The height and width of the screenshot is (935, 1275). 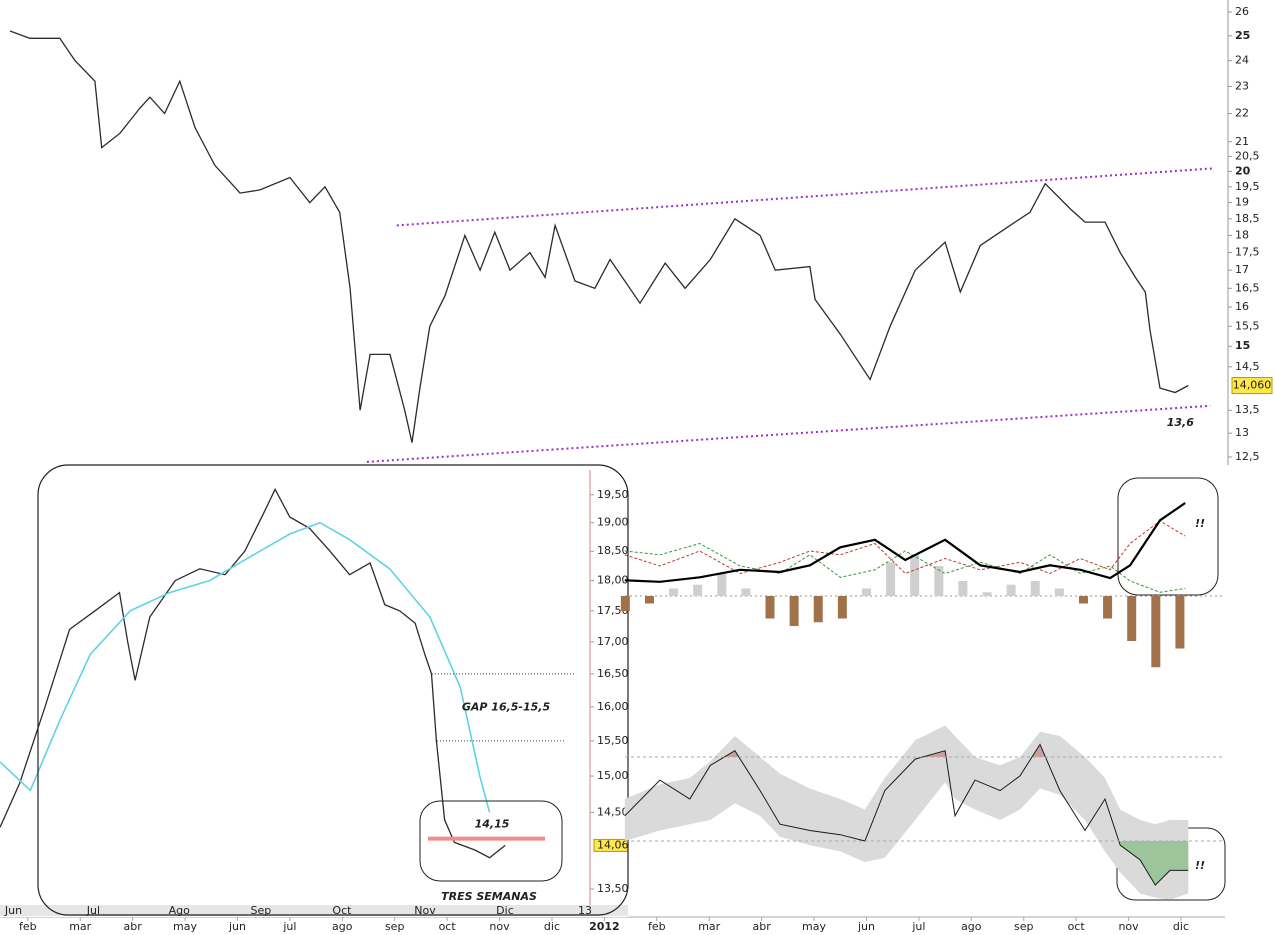 I want to click on inset-y-tick-label: 17,50, so click(x=613, y=610).